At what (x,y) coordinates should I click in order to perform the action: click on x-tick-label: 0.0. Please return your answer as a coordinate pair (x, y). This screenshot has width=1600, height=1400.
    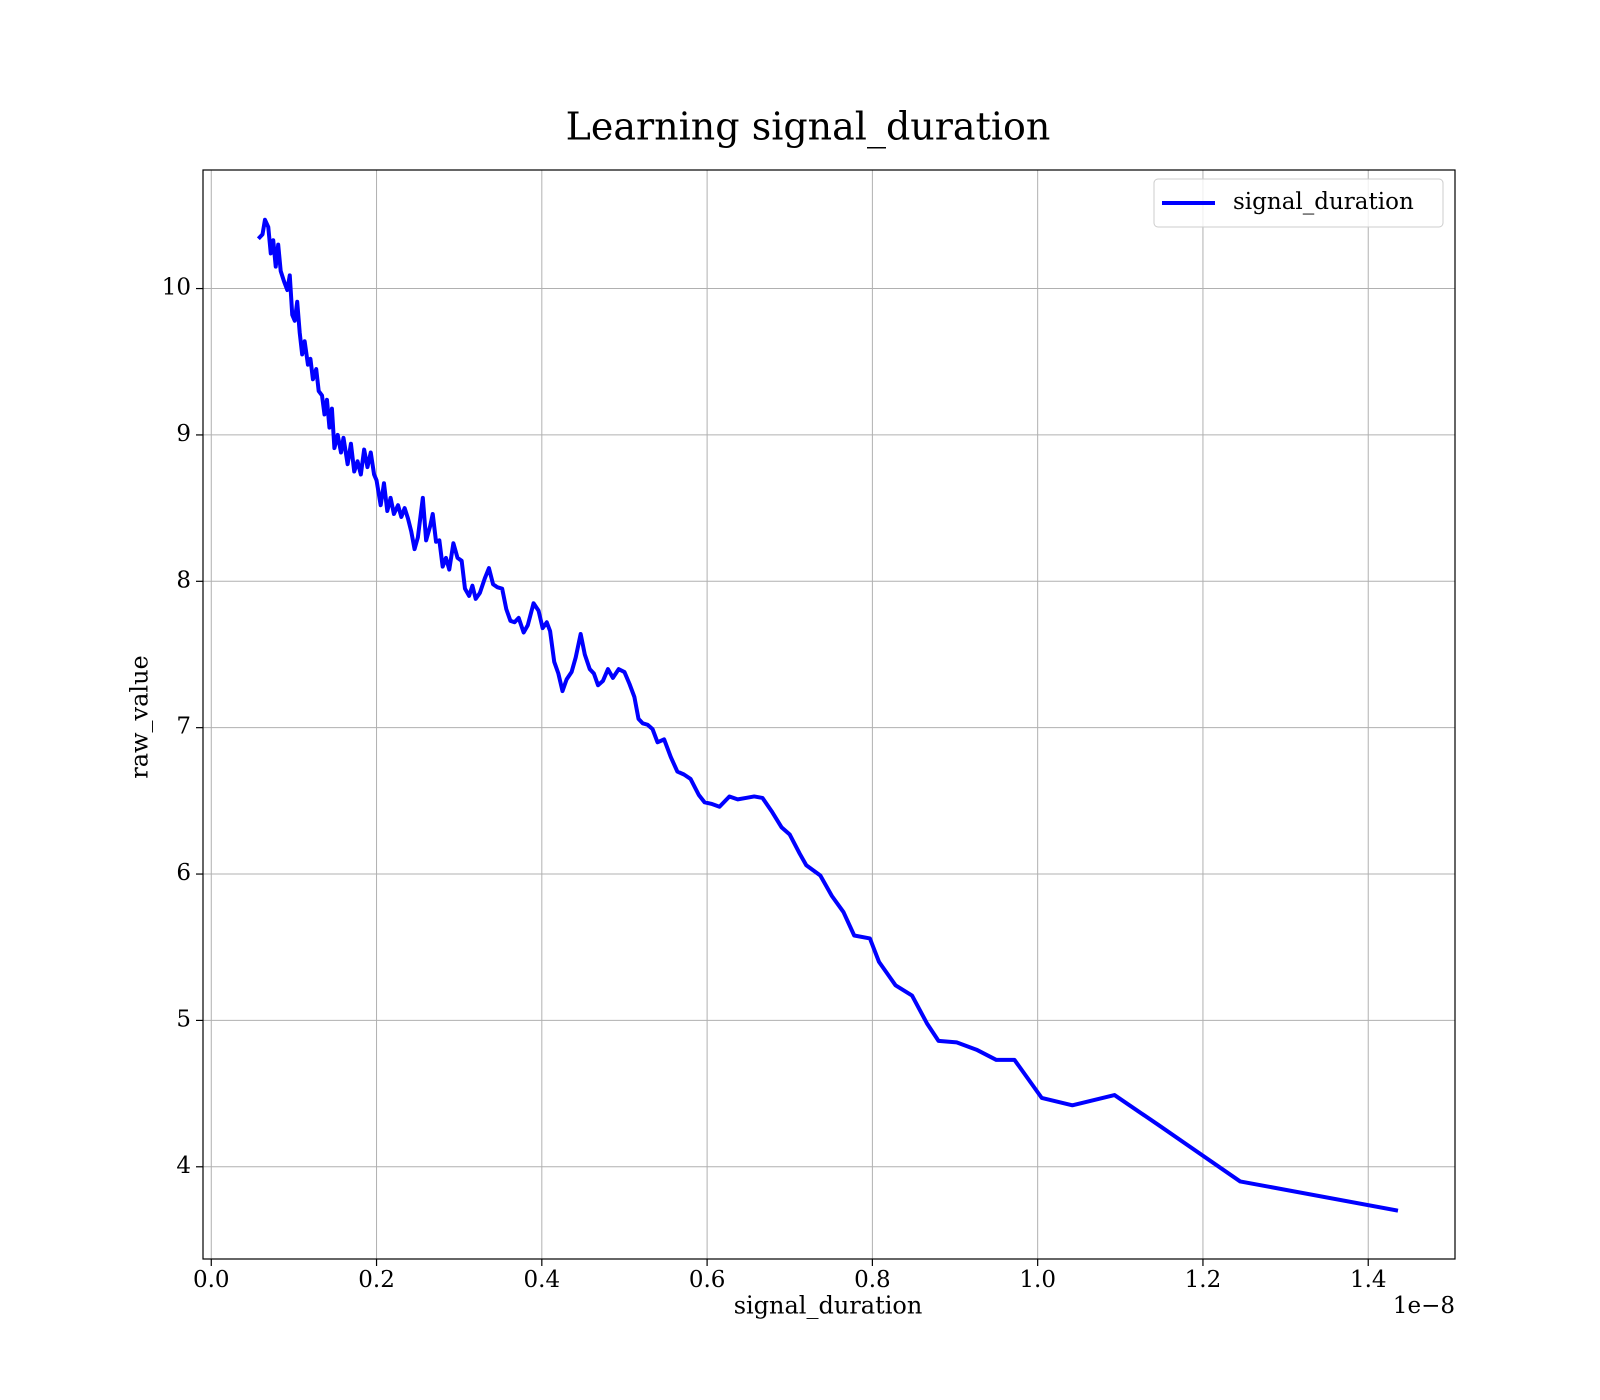
    Looking at the image, I should click on (211, 1280).